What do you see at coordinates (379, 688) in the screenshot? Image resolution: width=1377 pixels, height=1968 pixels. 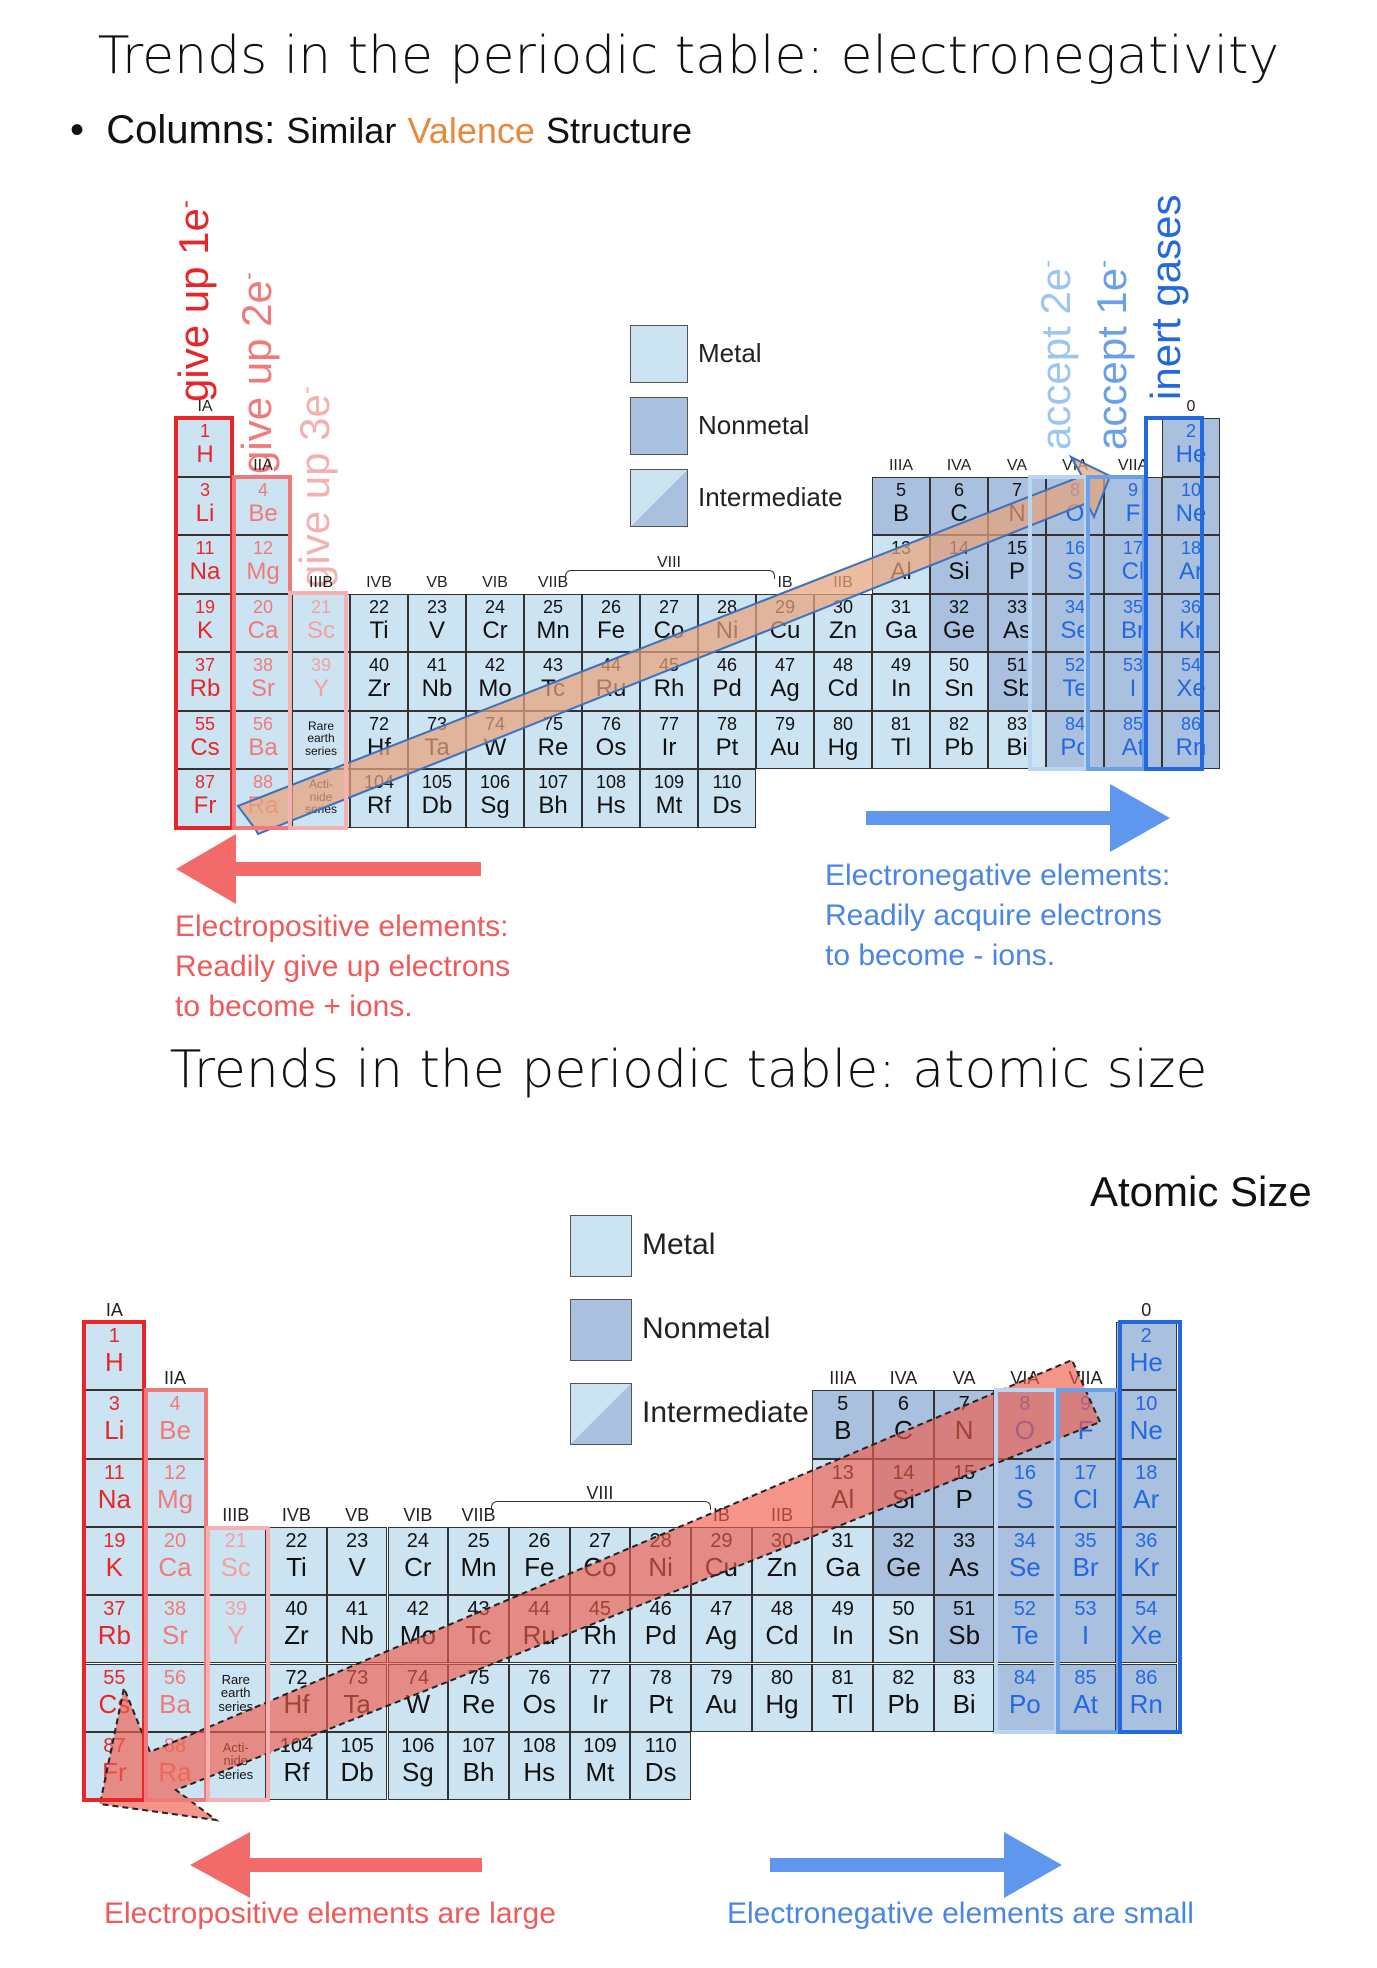 I see `element-symbol: Zr` at bounding box center [379, 688].